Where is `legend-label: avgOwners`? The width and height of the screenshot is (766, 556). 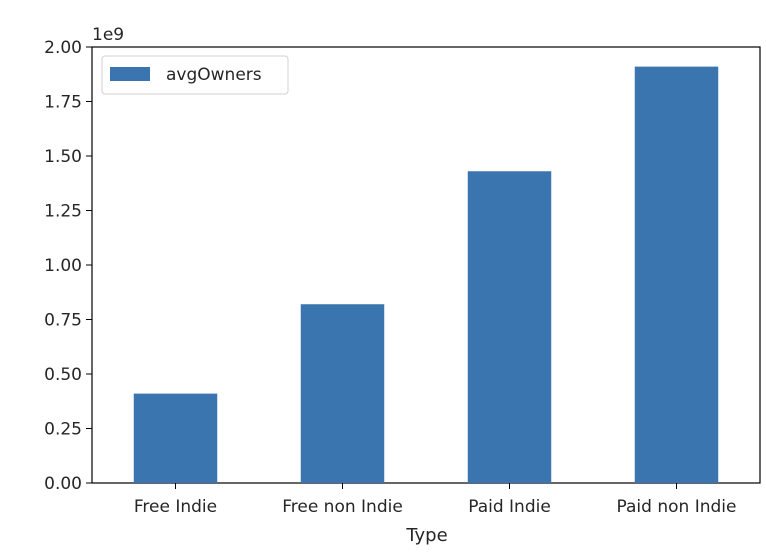 legend-label: avgOwners is located at coordinates (214, 75).